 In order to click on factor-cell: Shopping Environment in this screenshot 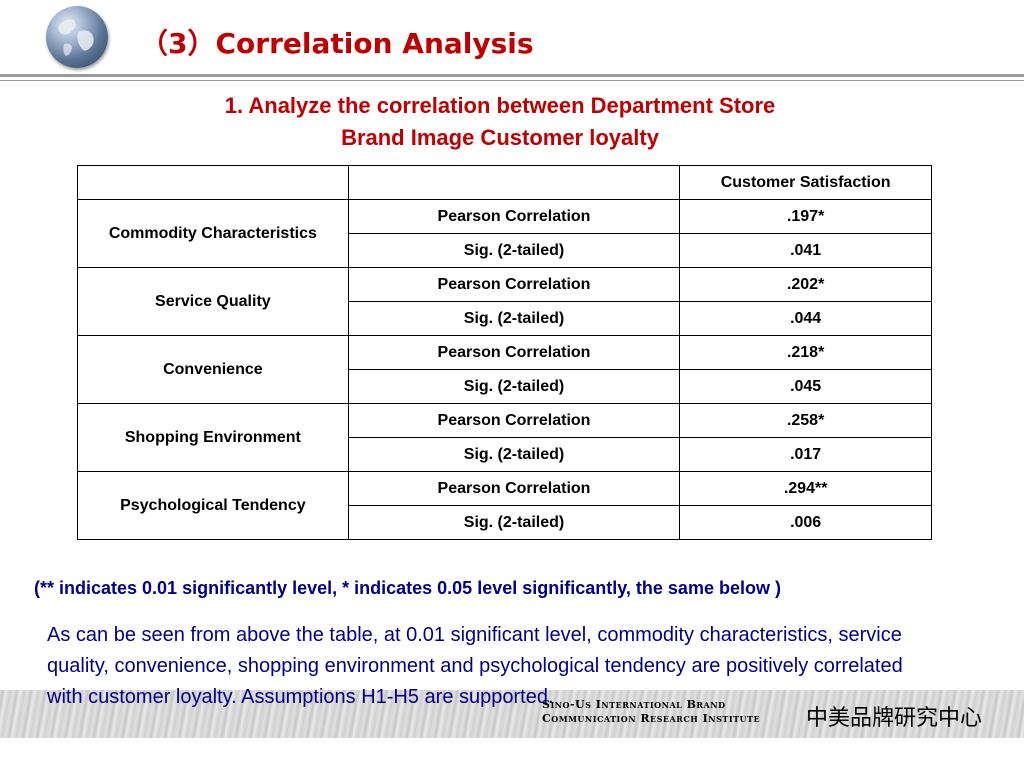, I will do `click(213, 437)`.